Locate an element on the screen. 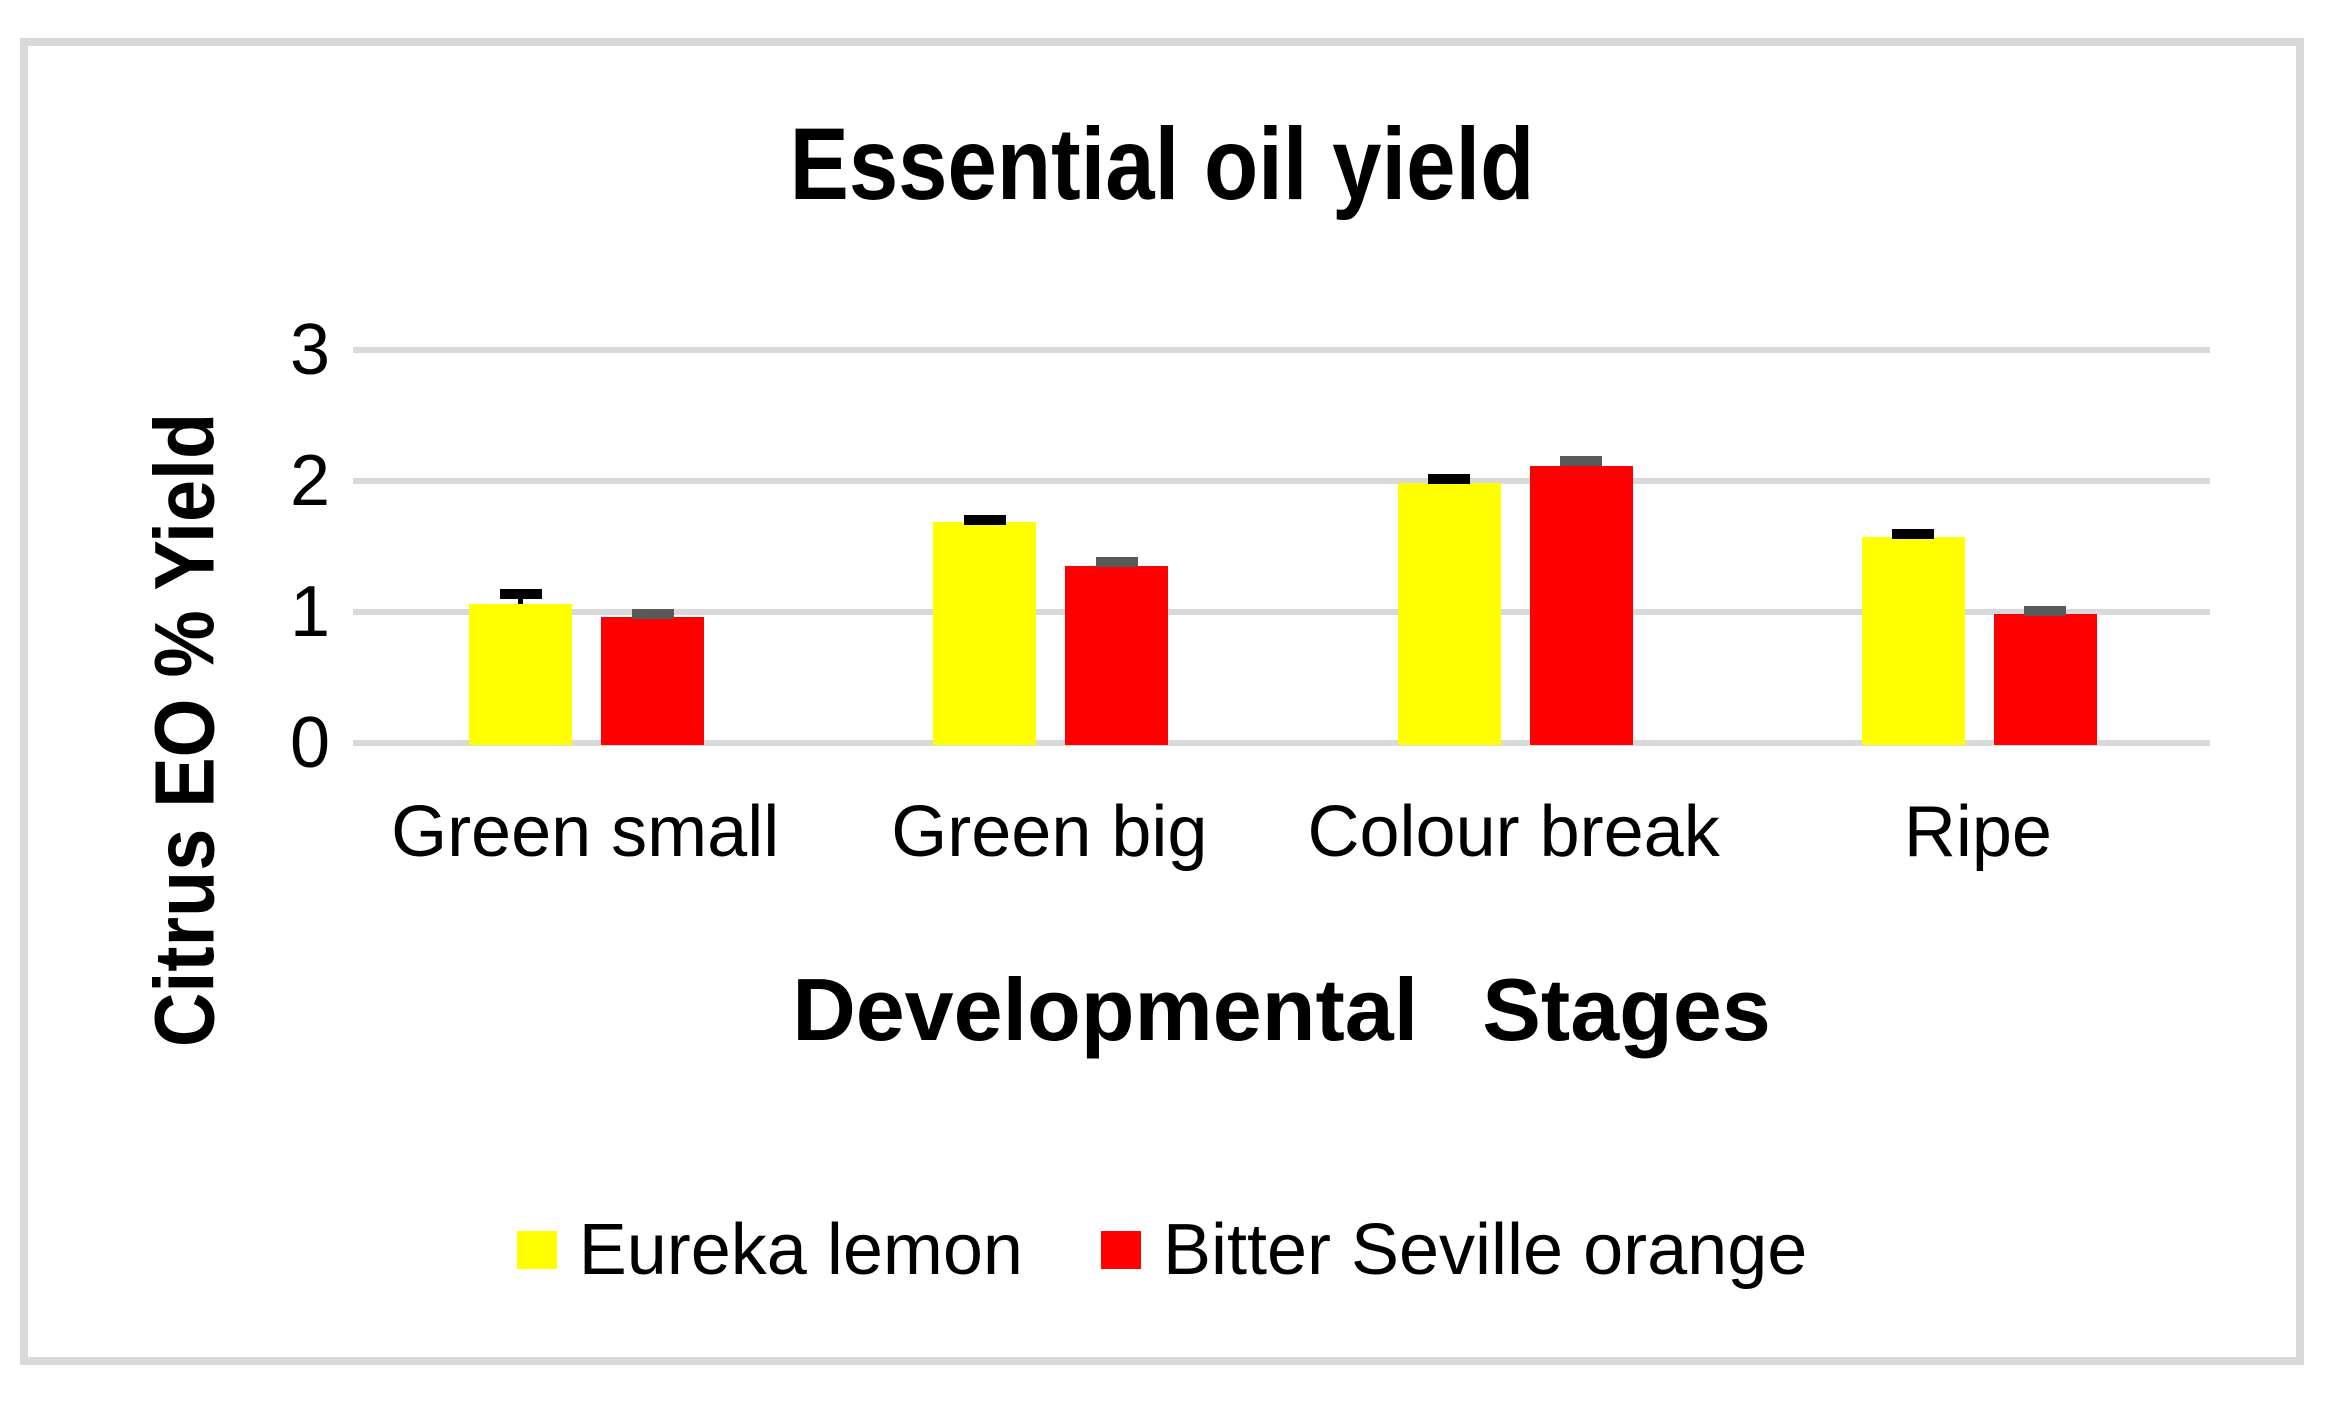 The width and height of the screenshot is (2342, 1415). chart-title: Essential oil yield is located at coordinates (1162, 164).